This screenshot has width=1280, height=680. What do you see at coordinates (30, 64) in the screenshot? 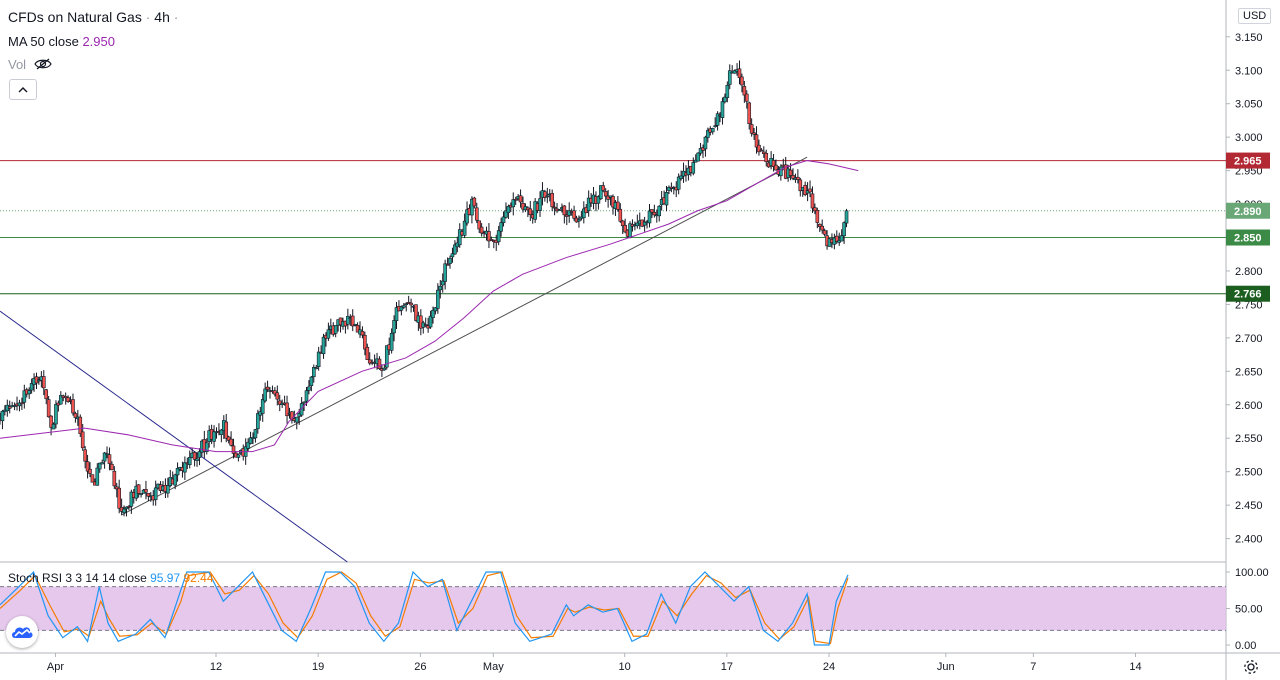
I see `volume-legend: Vol` at bounding box center [30, 64].